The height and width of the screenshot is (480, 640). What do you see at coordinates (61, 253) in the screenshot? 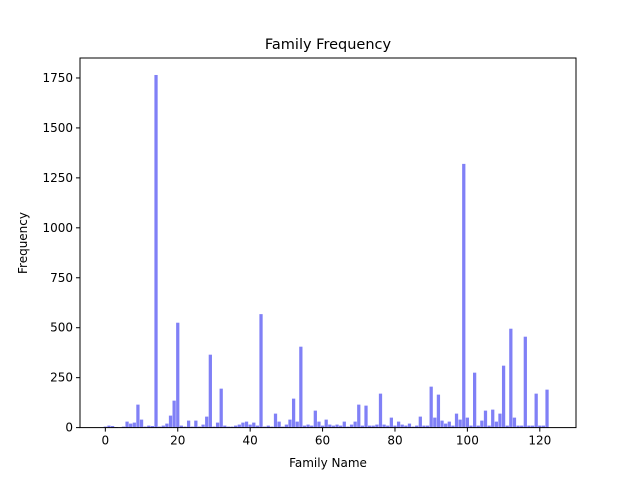
I see `y-axis-ticks: 0 250 500 750 1000 1250 1500 1750` at bounding box center [61, 253].